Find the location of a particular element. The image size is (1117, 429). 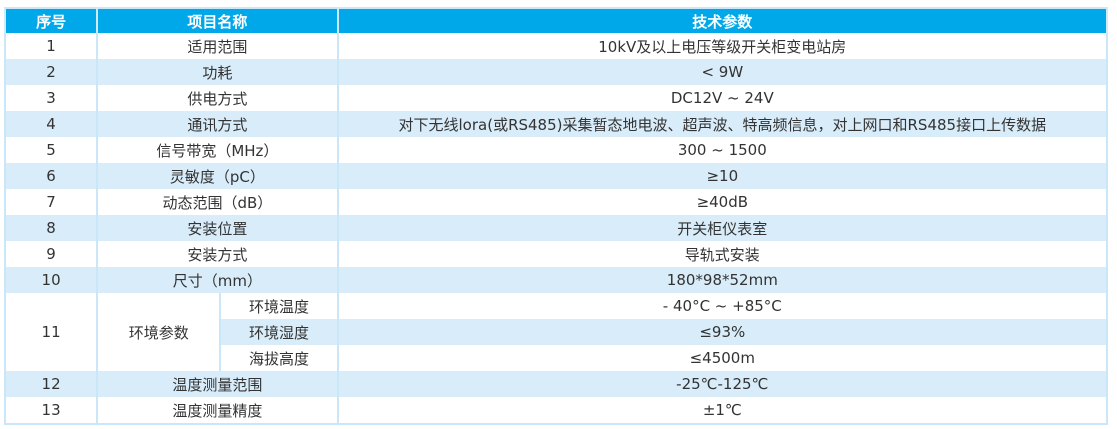

table-row: 2 功耗 < 9W is located at coordinates (556, 72).